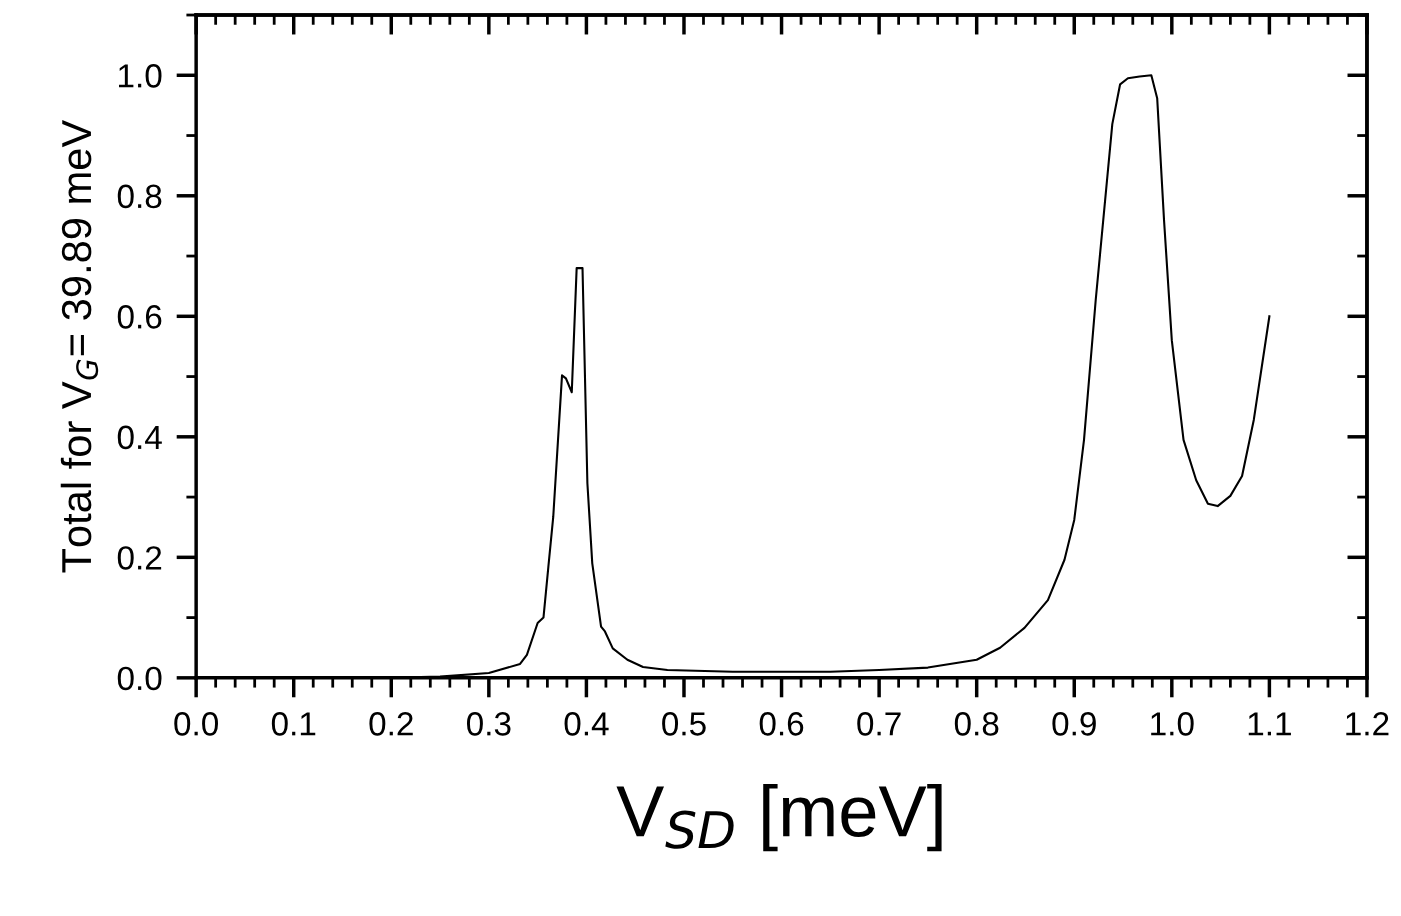  Describe the element at coordinates (684, 724) in the screenshot. I see `x-tick-label: 0.5` at that location.